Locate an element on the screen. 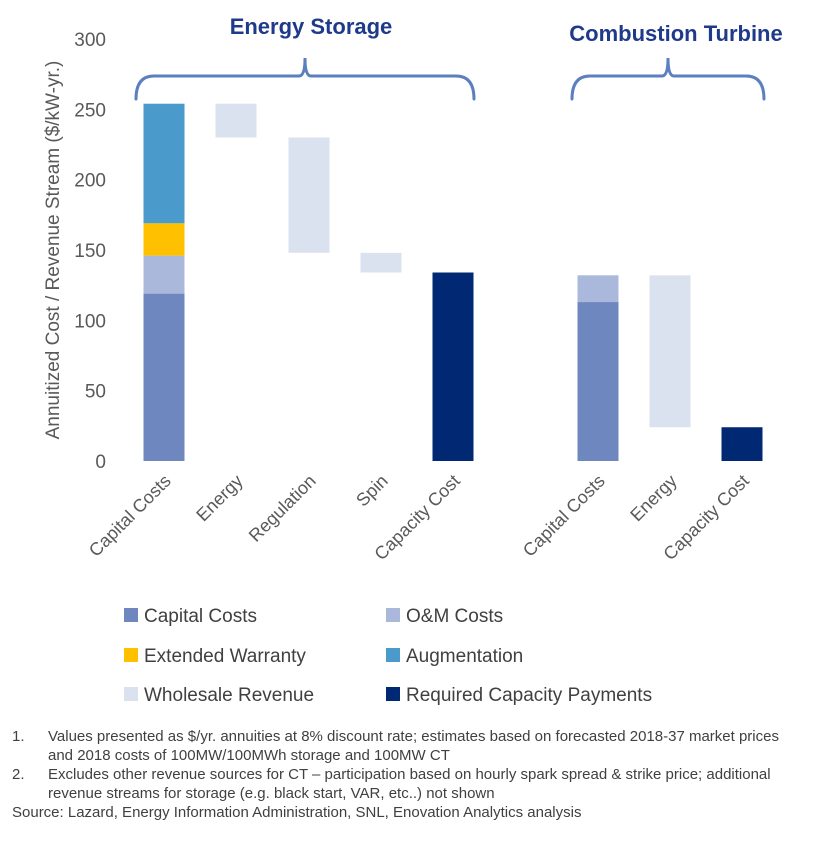 The image size is (816, 851). footnote-number: 2. is located at coordinates (18, 774).